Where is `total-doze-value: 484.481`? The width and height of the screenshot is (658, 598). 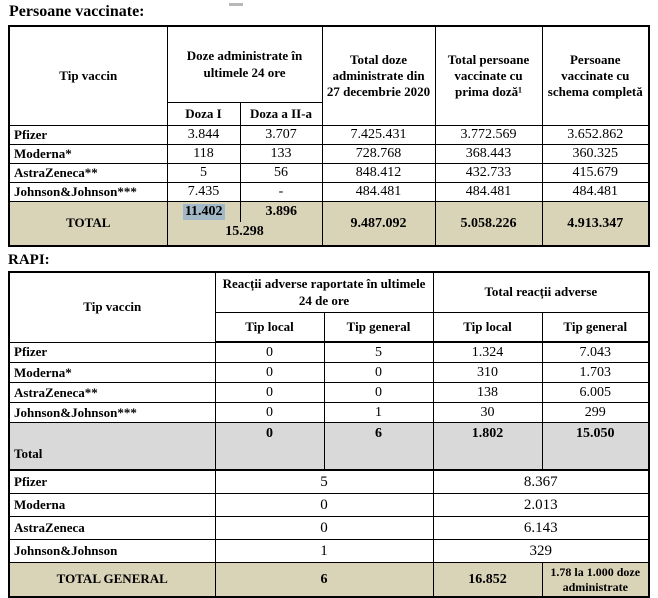 total-doze-value: 484.481 is located at coordinates (378, 192).